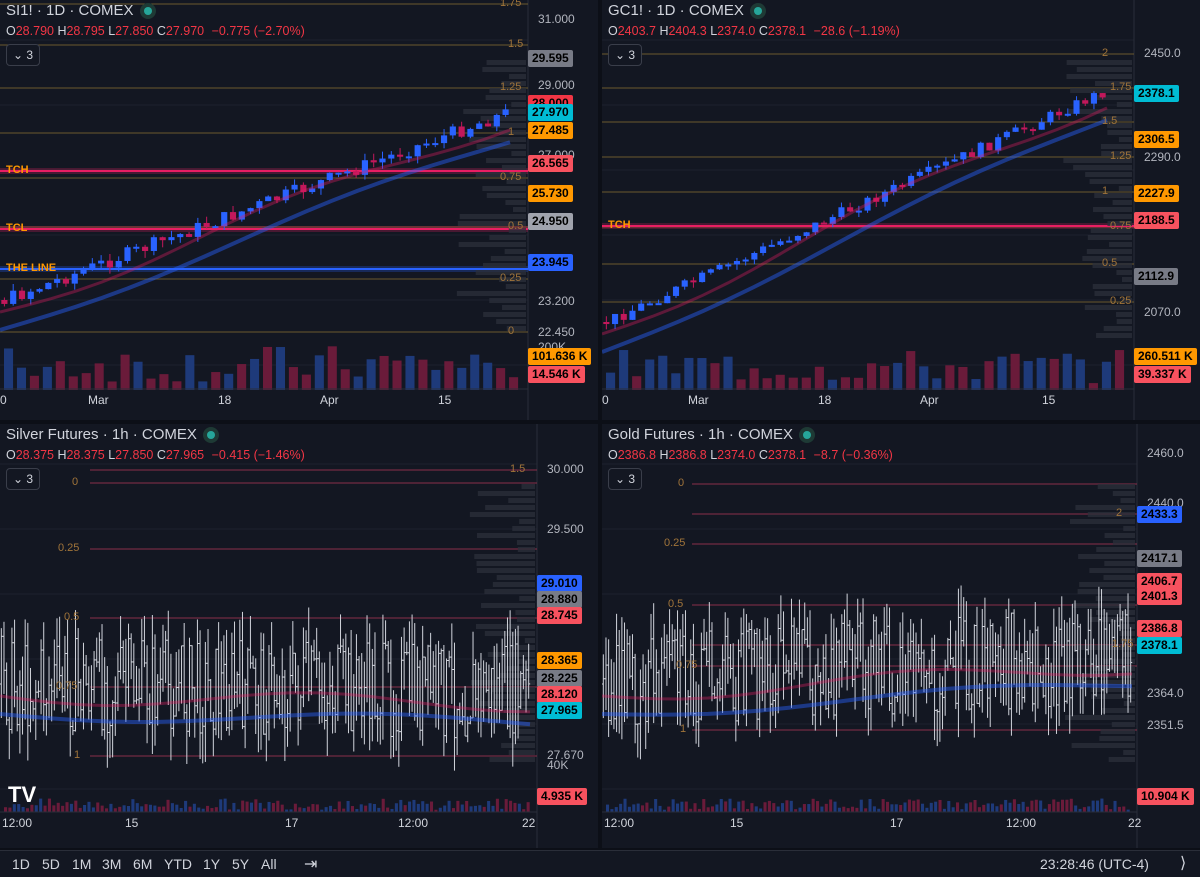  What do you see at coordinates (1094, 864) in the screenshot?
I see `clock: 23:28:46 (UTC-4)` at bounding box center [1094, 864].